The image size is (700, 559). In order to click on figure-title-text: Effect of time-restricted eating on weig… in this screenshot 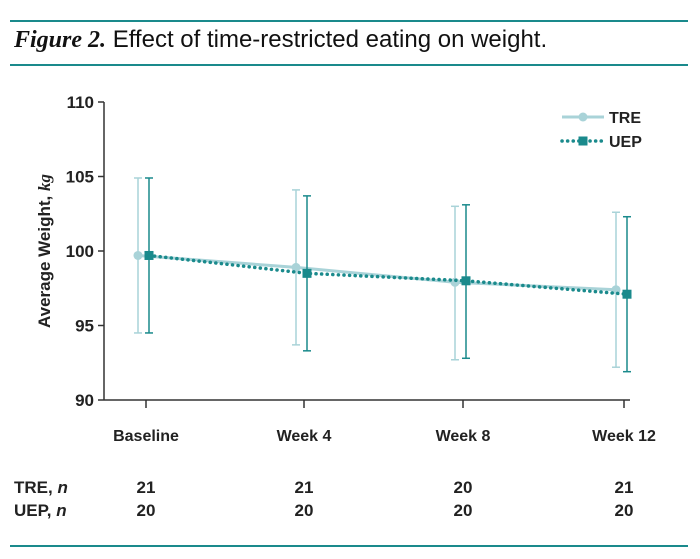, I will do `click(330, 39)`.